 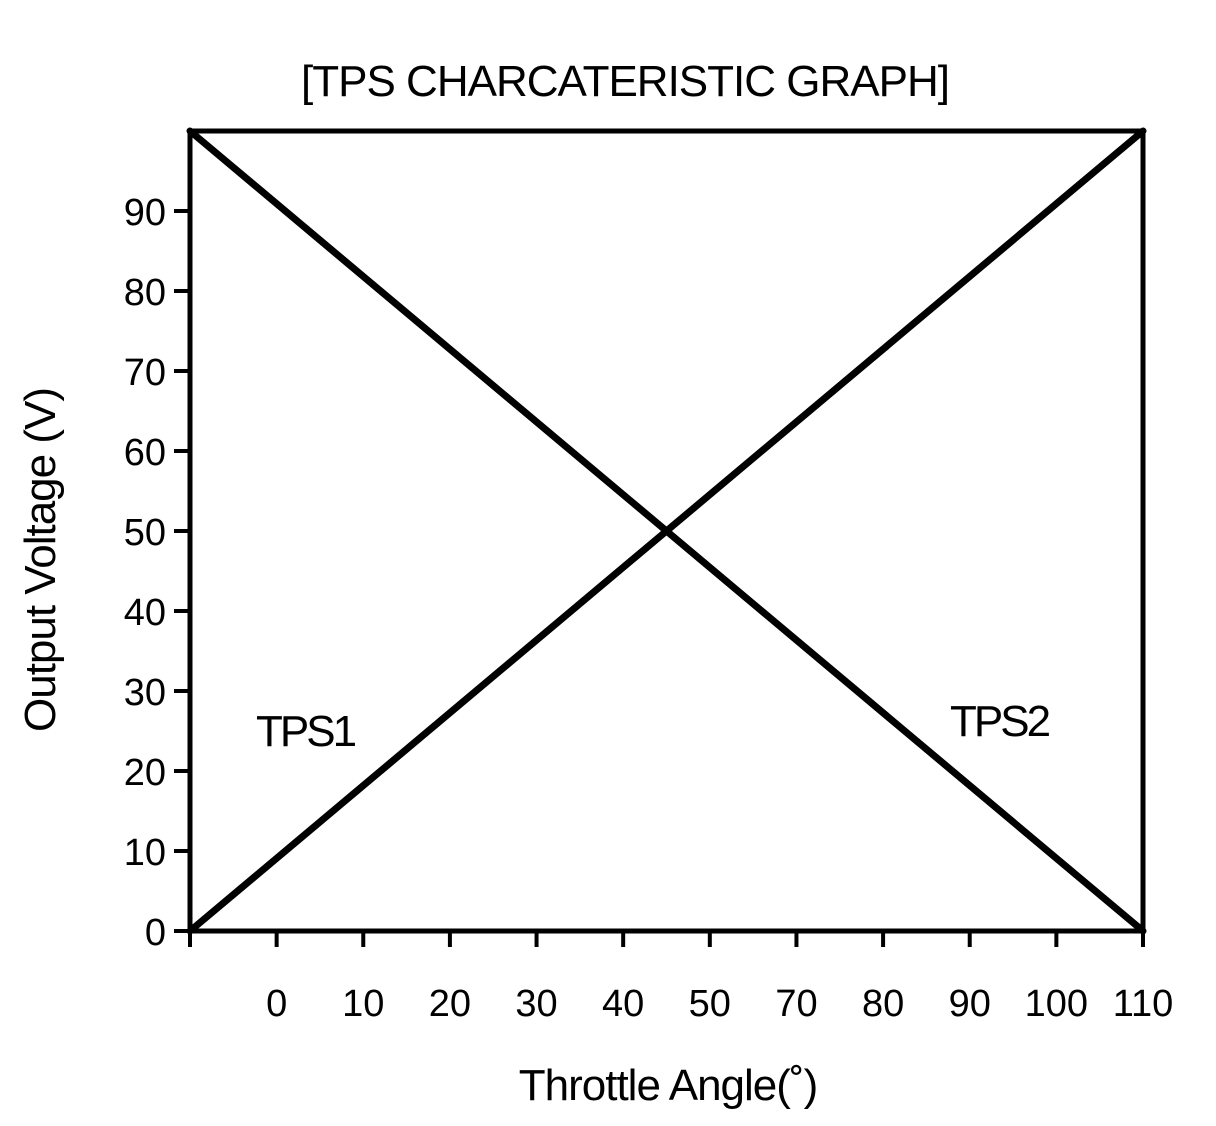 I want to click on x-tick-label: 80, so click(x=883, y=1004).